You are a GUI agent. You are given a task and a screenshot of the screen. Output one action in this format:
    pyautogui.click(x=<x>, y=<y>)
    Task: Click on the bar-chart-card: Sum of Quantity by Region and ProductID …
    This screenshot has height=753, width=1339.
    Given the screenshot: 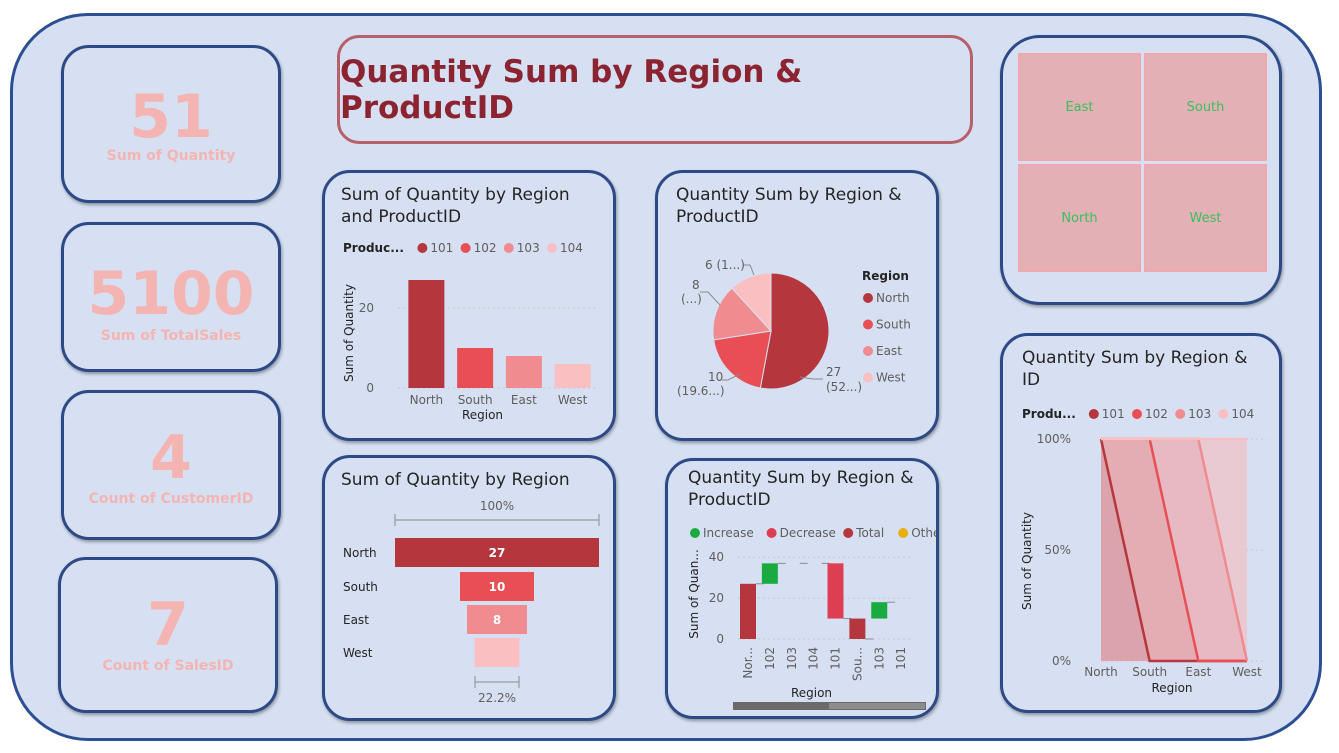 What is the action you would take?
    pyautogui.click(x=469, y=305)
    